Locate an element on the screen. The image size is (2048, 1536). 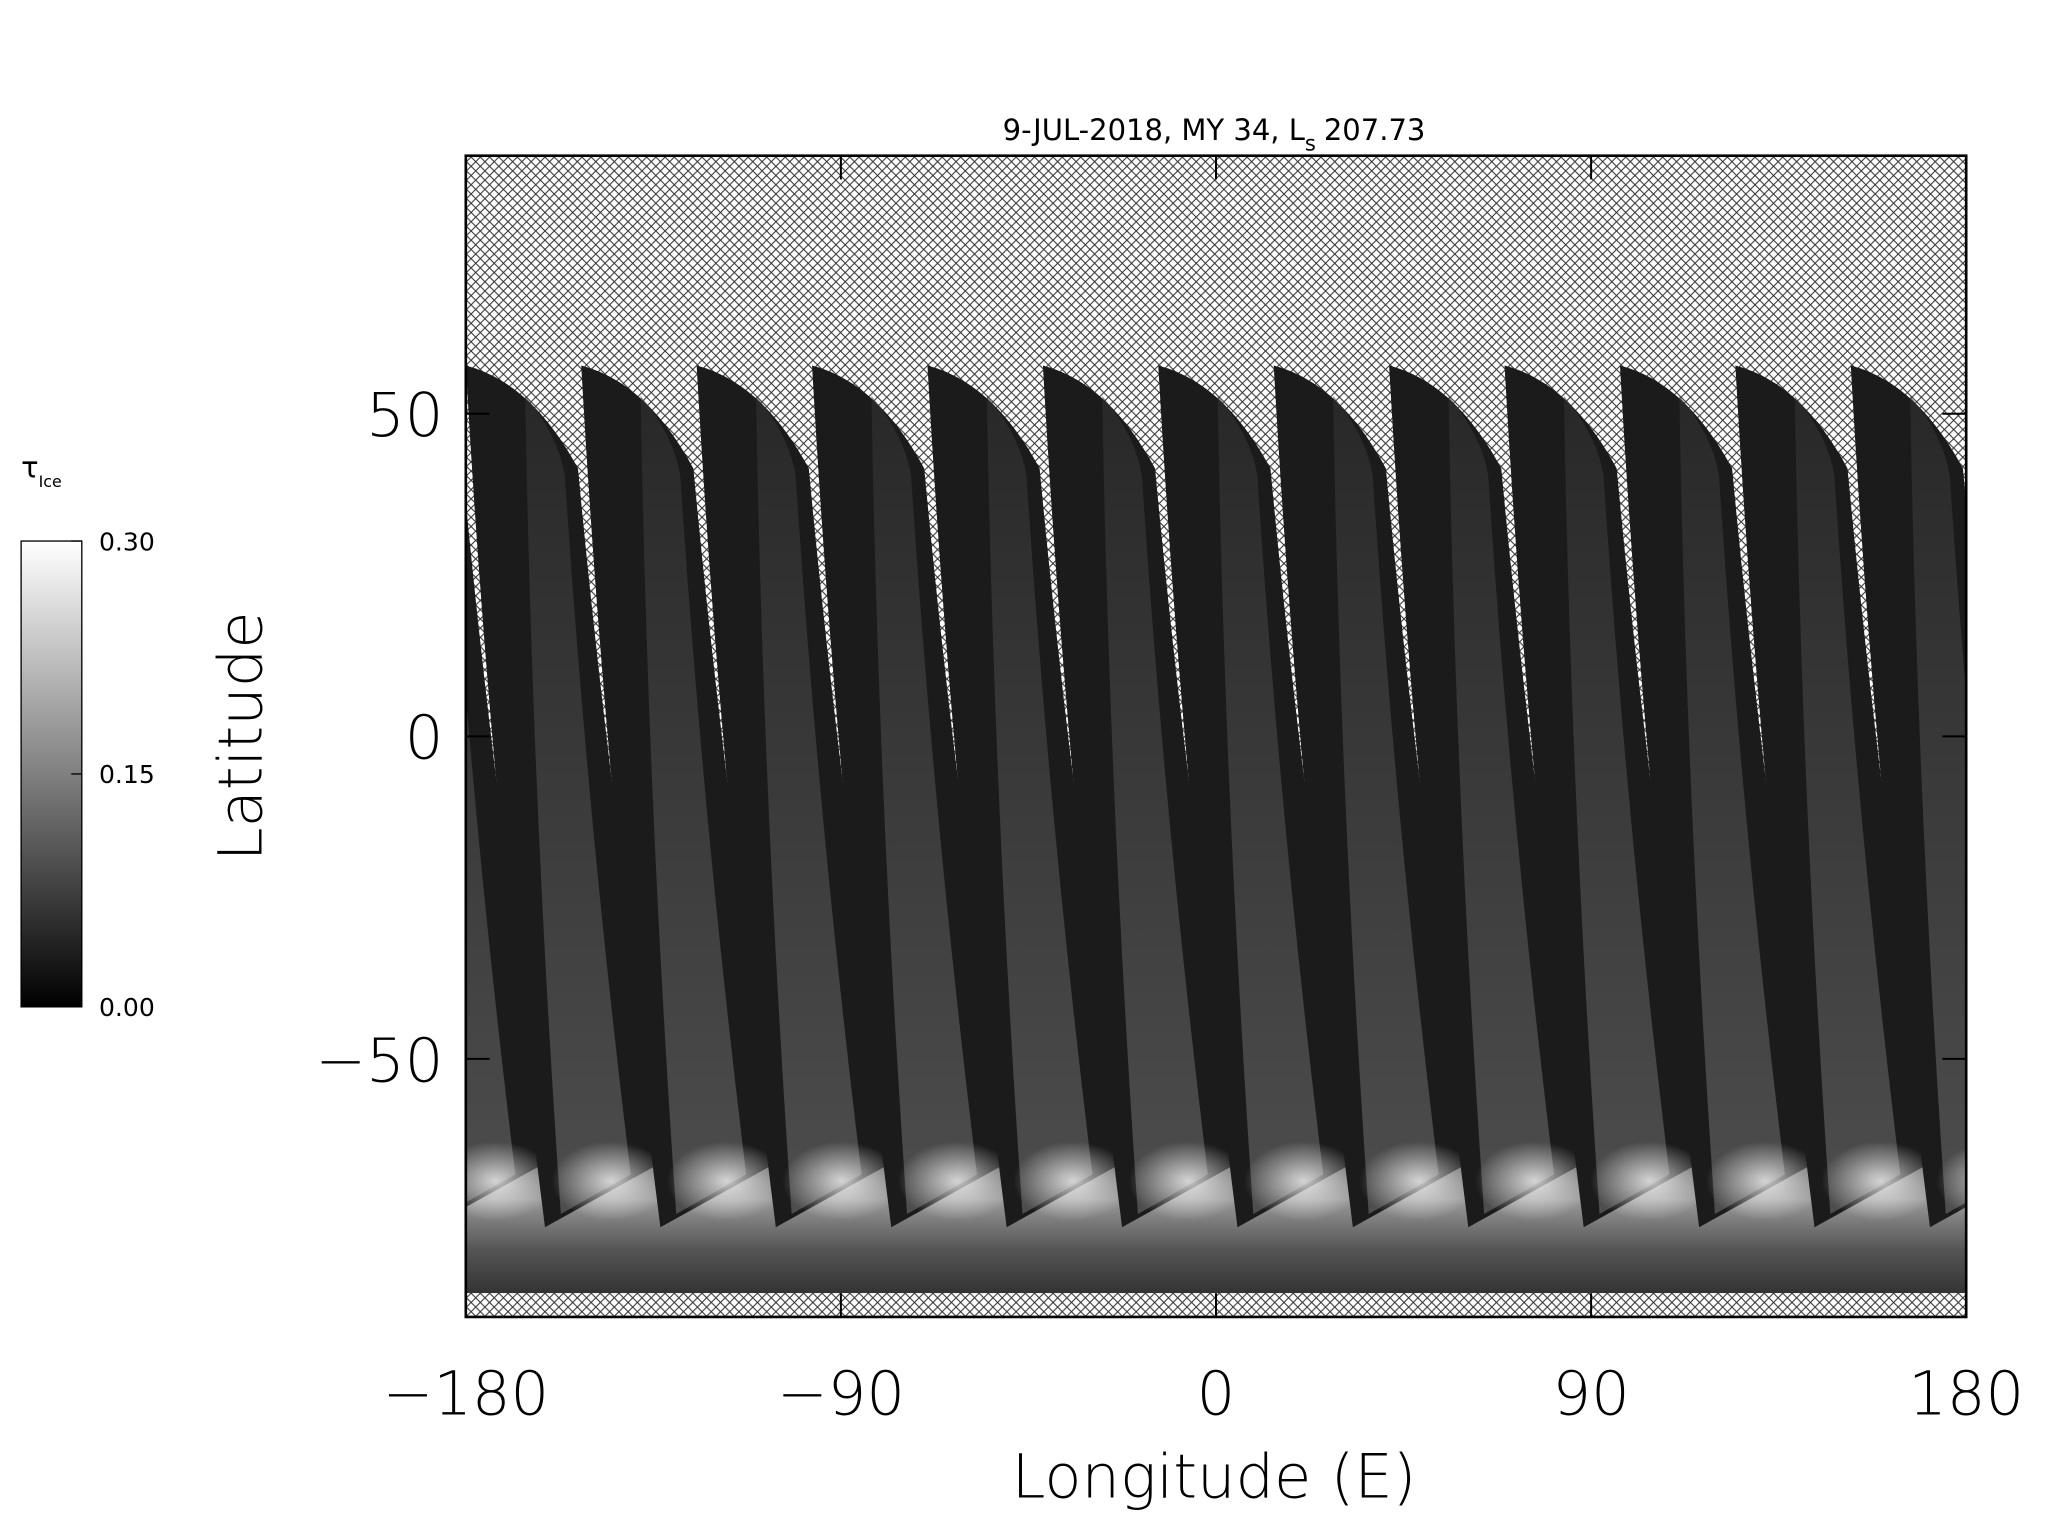
x-tick-label: −90 is located at coordinates (841, 1395).